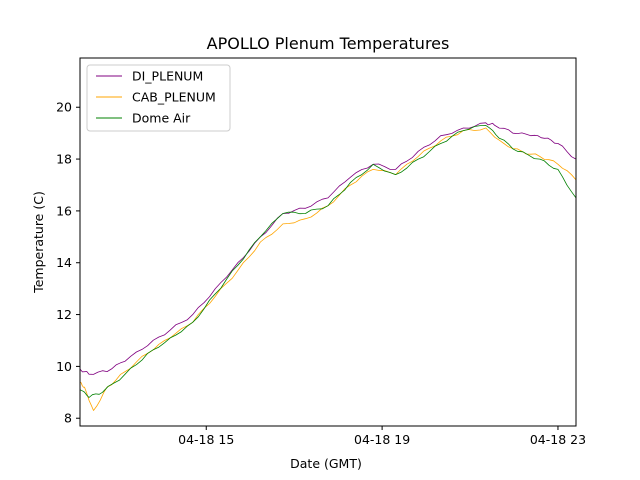 The width and height of the screenshot is (640, 480). What do you see at coordinates (558, 439) in the screenshot?
I see `x-tick-label: 04-18 23` at bounding box center [558, 439].